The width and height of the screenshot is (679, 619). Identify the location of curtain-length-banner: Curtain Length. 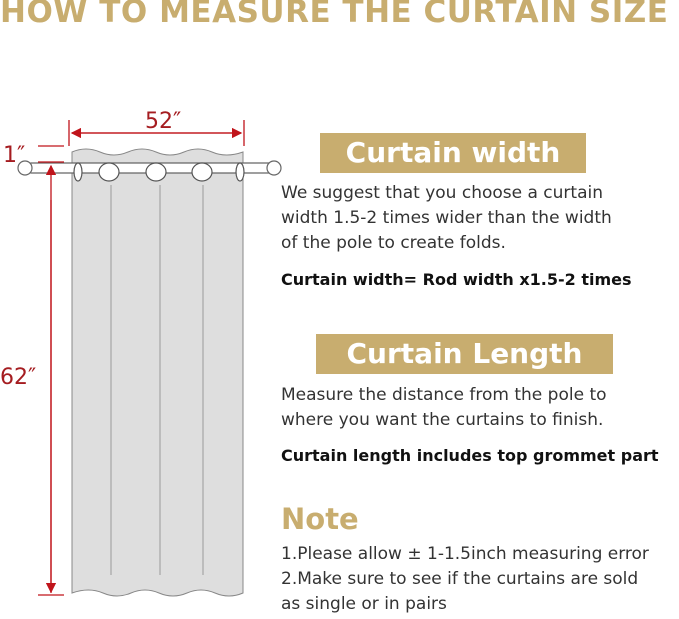
(464, 354).